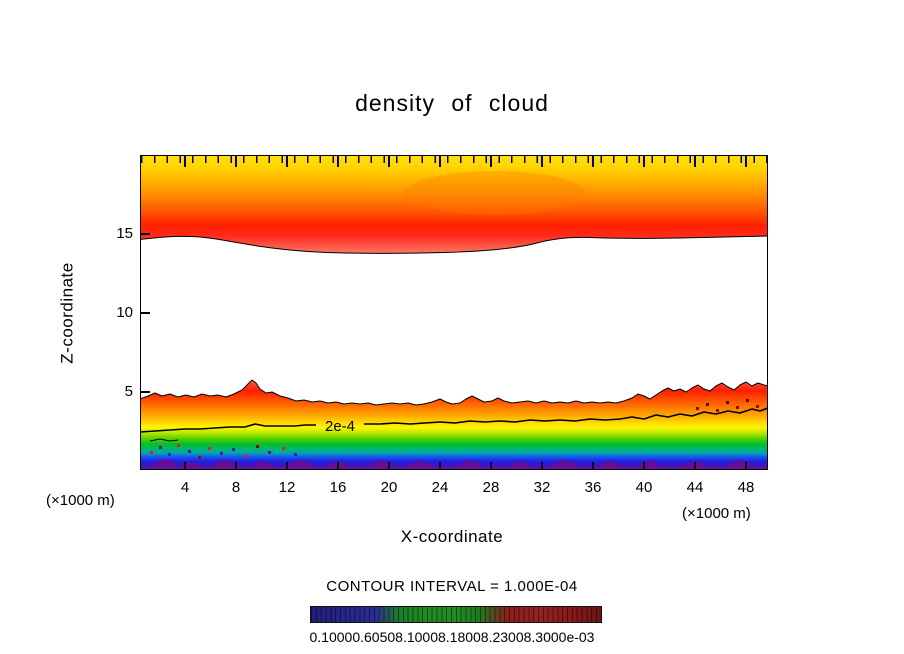 The height and width of the screenshot is (654, 904). I want to click on plot-title: density of cloud, so click(452, 103).